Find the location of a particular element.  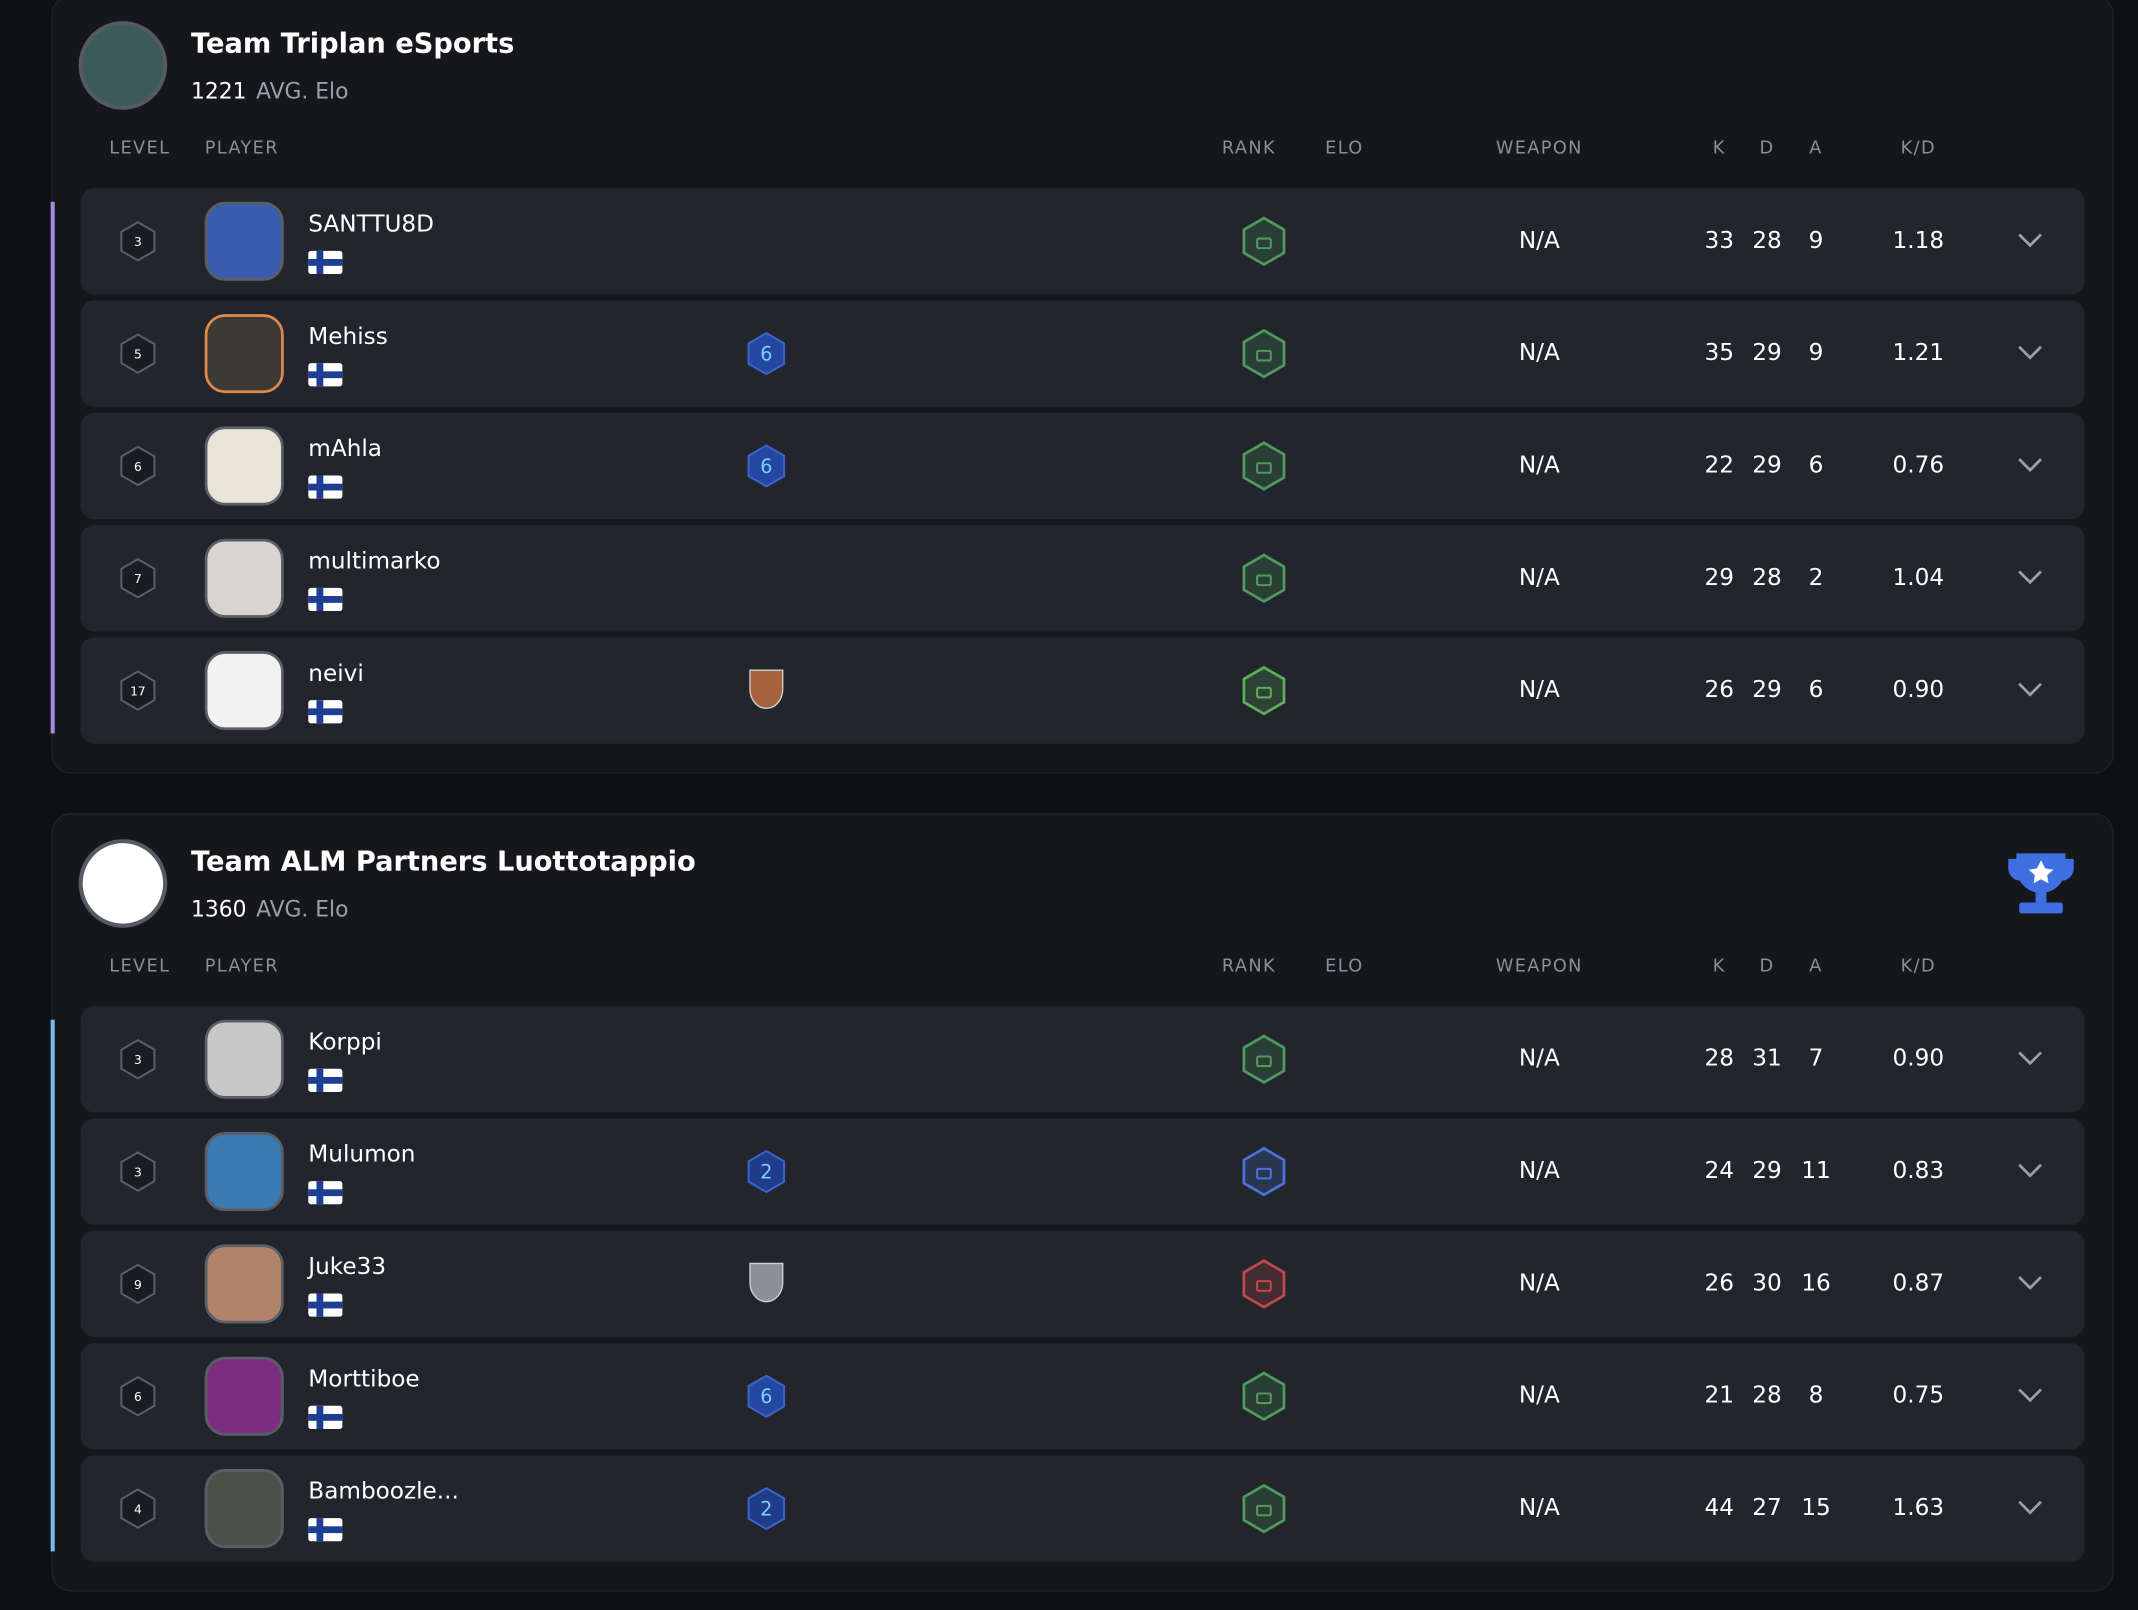

player-name: Juke33 is located at coordinates (346, 1266).